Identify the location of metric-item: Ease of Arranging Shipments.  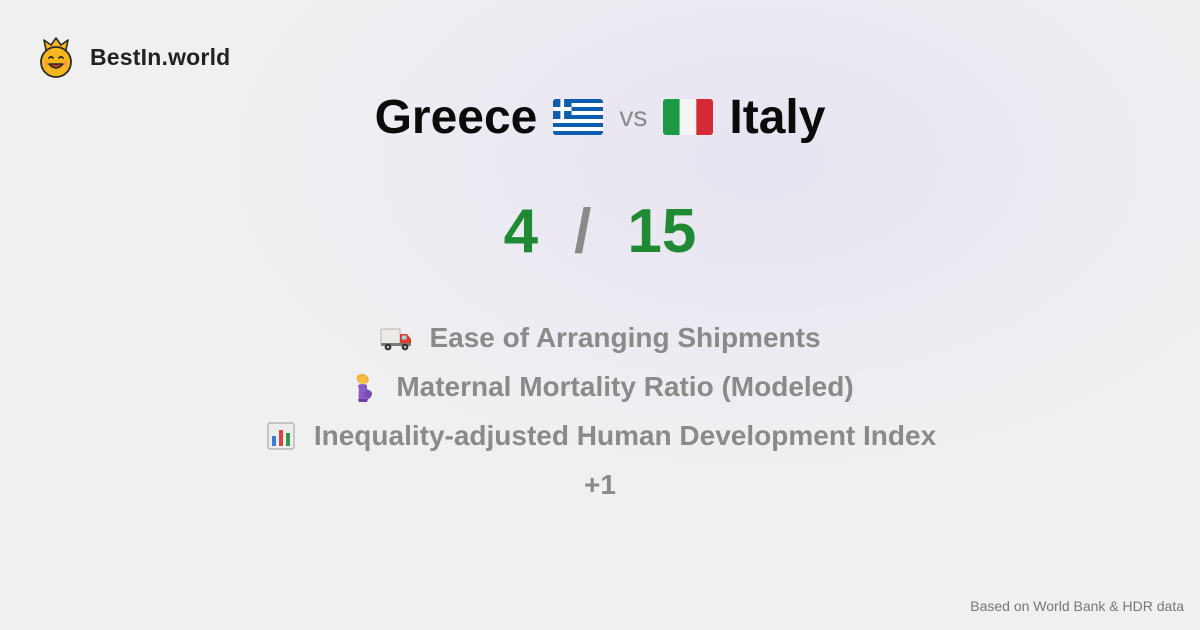
(600, 337).